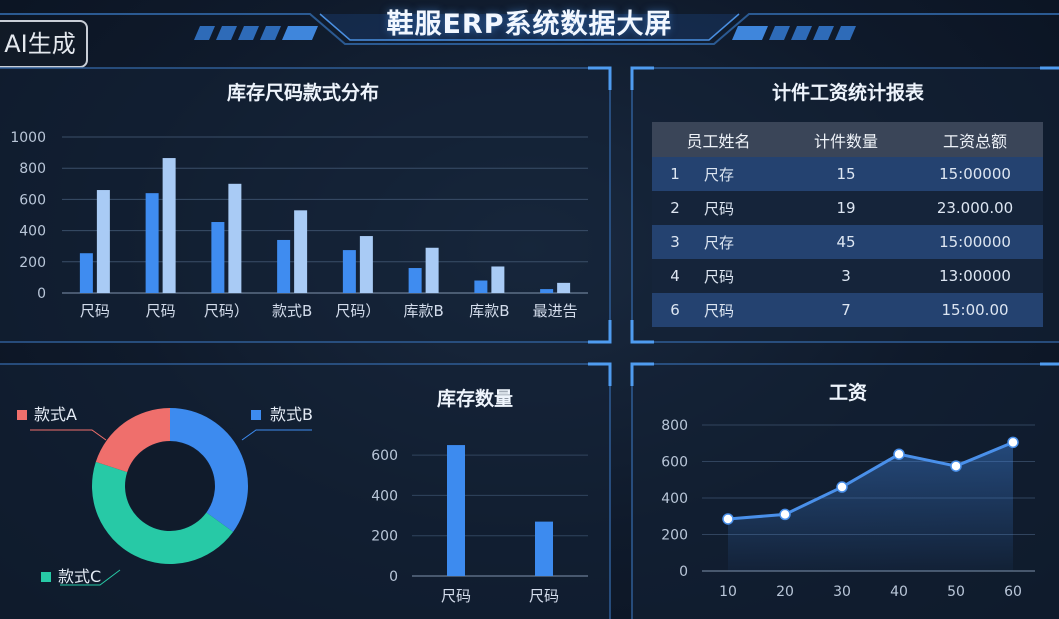 This screenshot has height=619, width=1059. I want to click on legend-label: 款式A, so click(55, 414).